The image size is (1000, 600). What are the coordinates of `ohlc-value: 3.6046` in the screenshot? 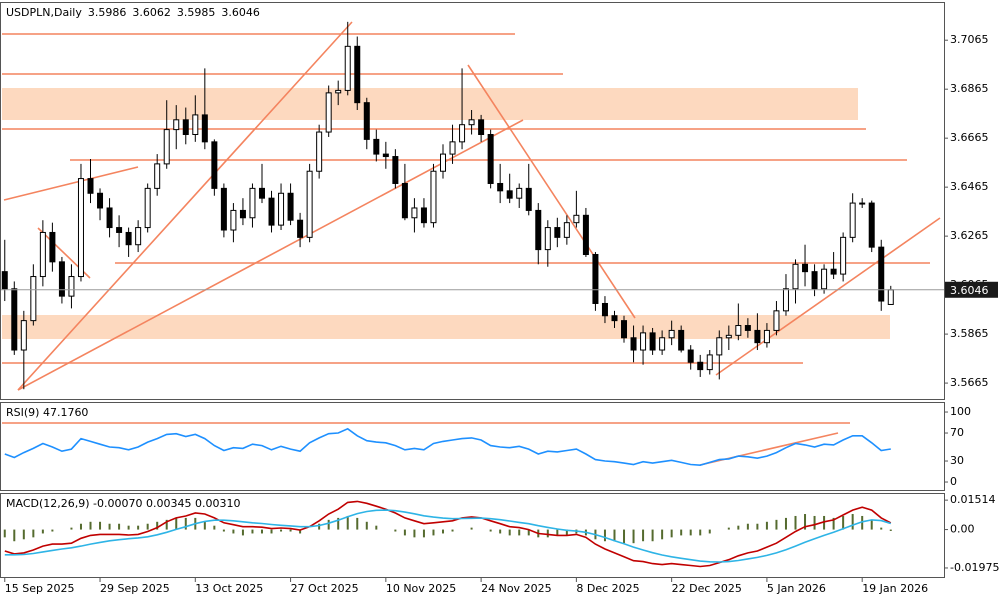 It's located at (240, 12).